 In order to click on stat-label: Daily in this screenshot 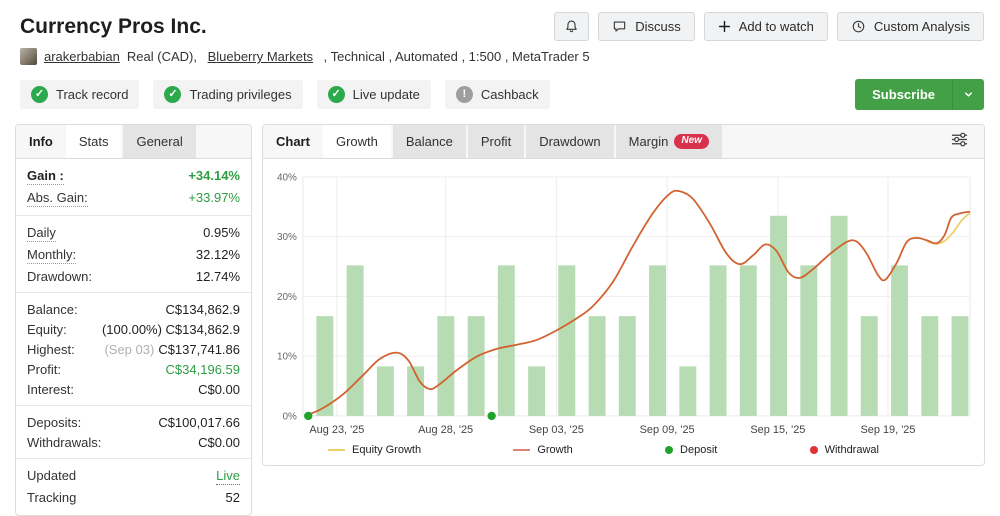, I will do `click(41, 233)`.